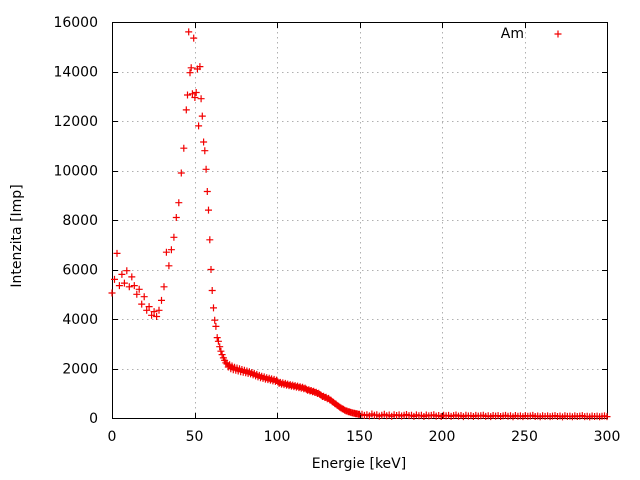 The width and height of the screenshot is (640, 480). Describe the element at coordinates (558, 34) in the screenshot. I see `legend-marker-icon` at that location.